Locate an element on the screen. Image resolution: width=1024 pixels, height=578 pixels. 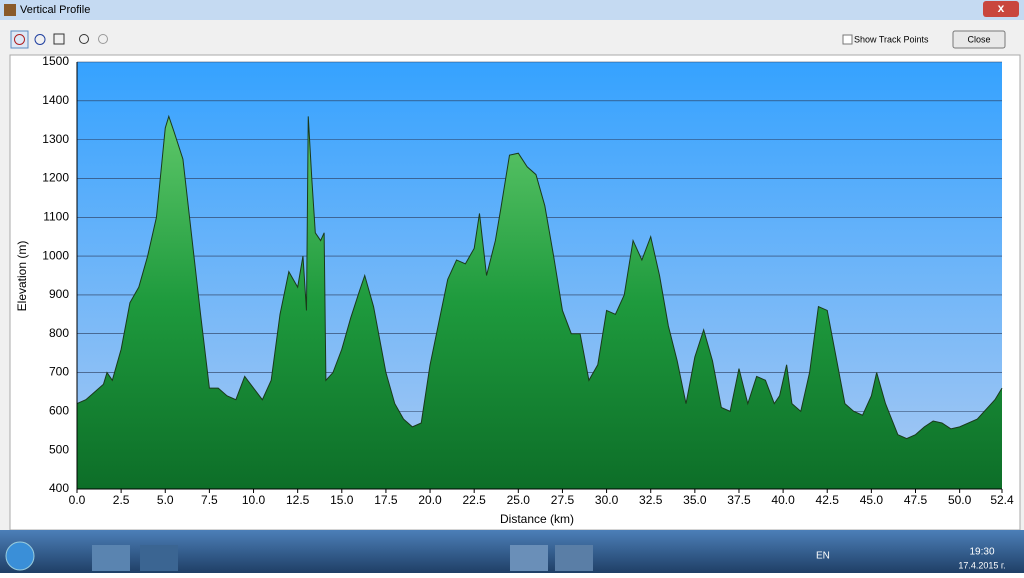
language: EN is located at coordinates (823, 556).